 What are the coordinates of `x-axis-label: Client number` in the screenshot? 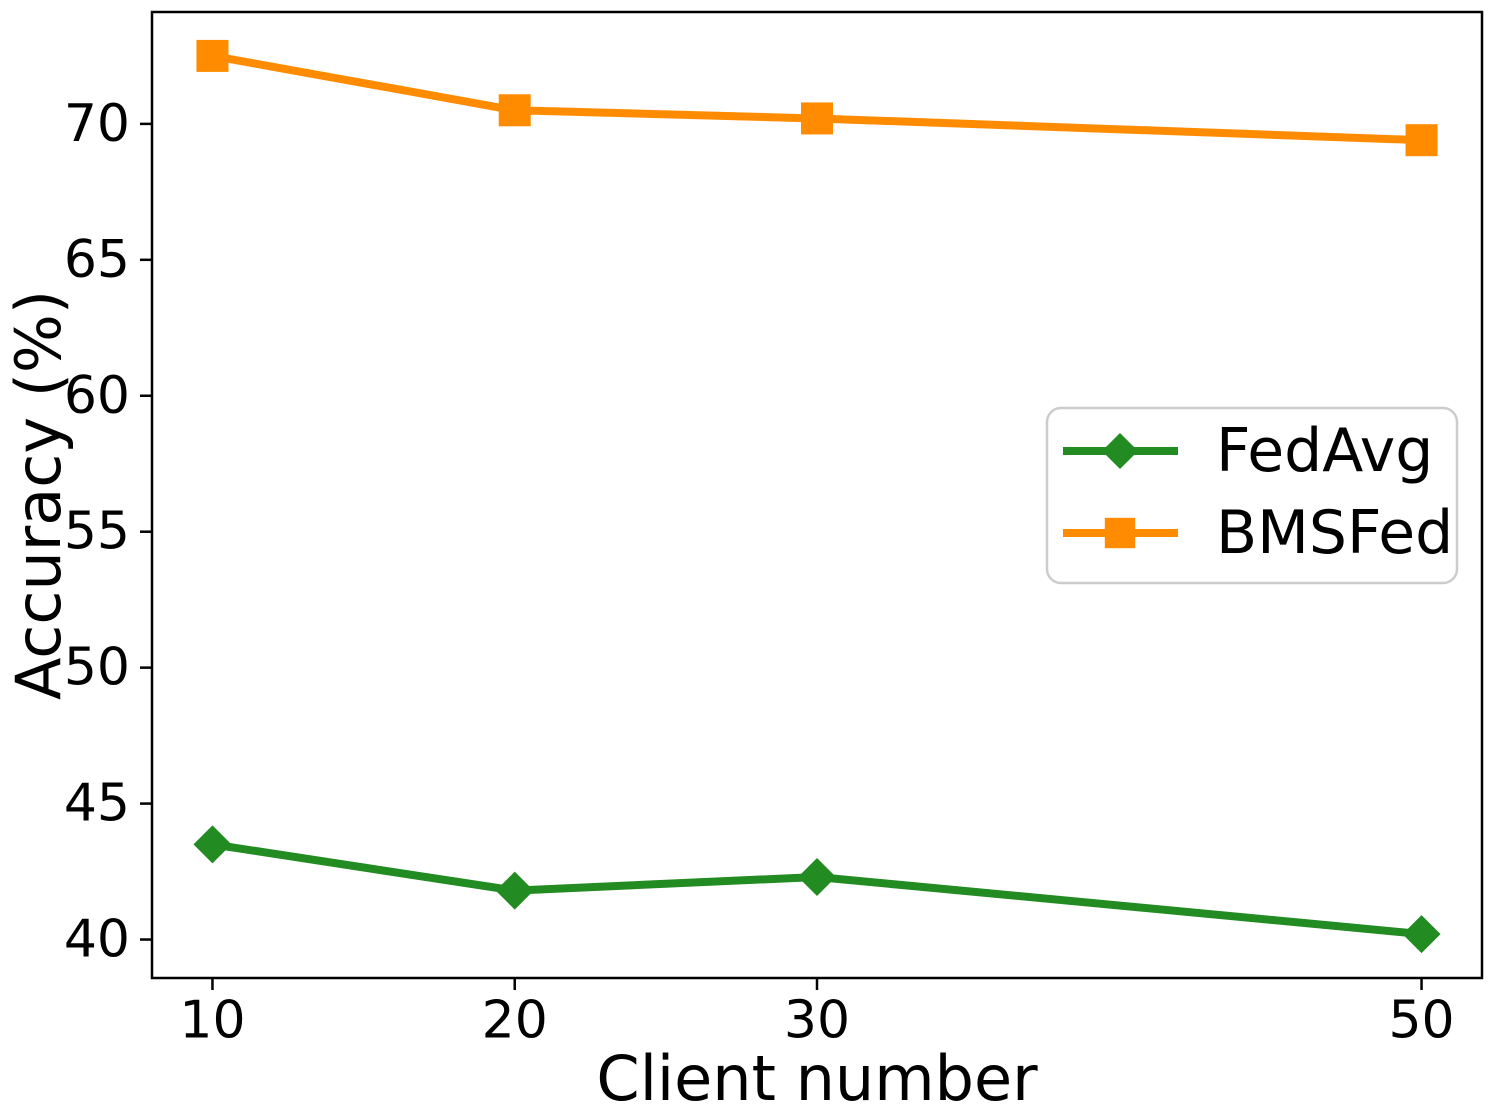 It's located at (817, 1078).